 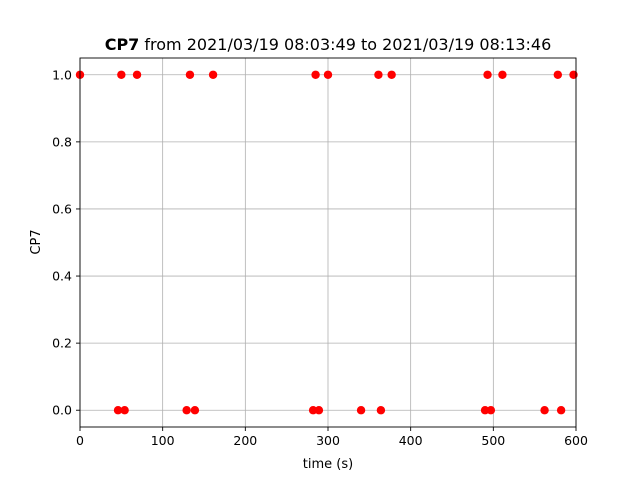 I want to click on x-tick-label: 400, so click(x=411, y=440).